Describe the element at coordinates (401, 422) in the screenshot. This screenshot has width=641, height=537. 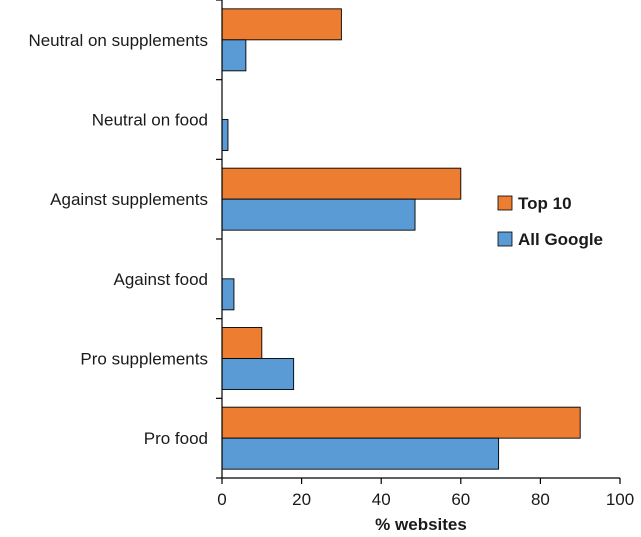
I see `bar-top-10-pro-food` at that location.